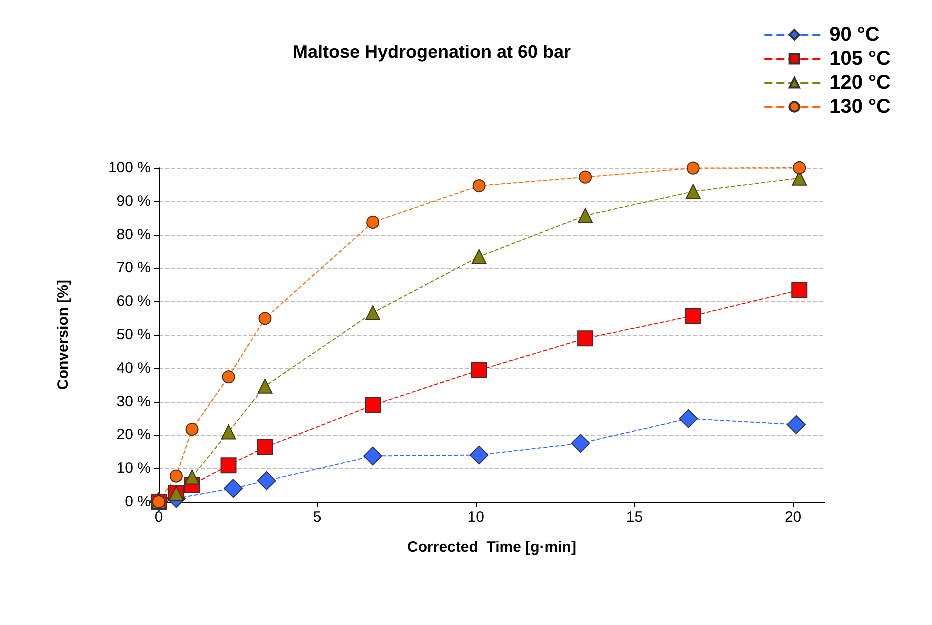 This screenshot has width=932, height=625. Describe the element at coordinates (133, 235) in the screenshot. I see `y-tick-label: 80 %` at that location.